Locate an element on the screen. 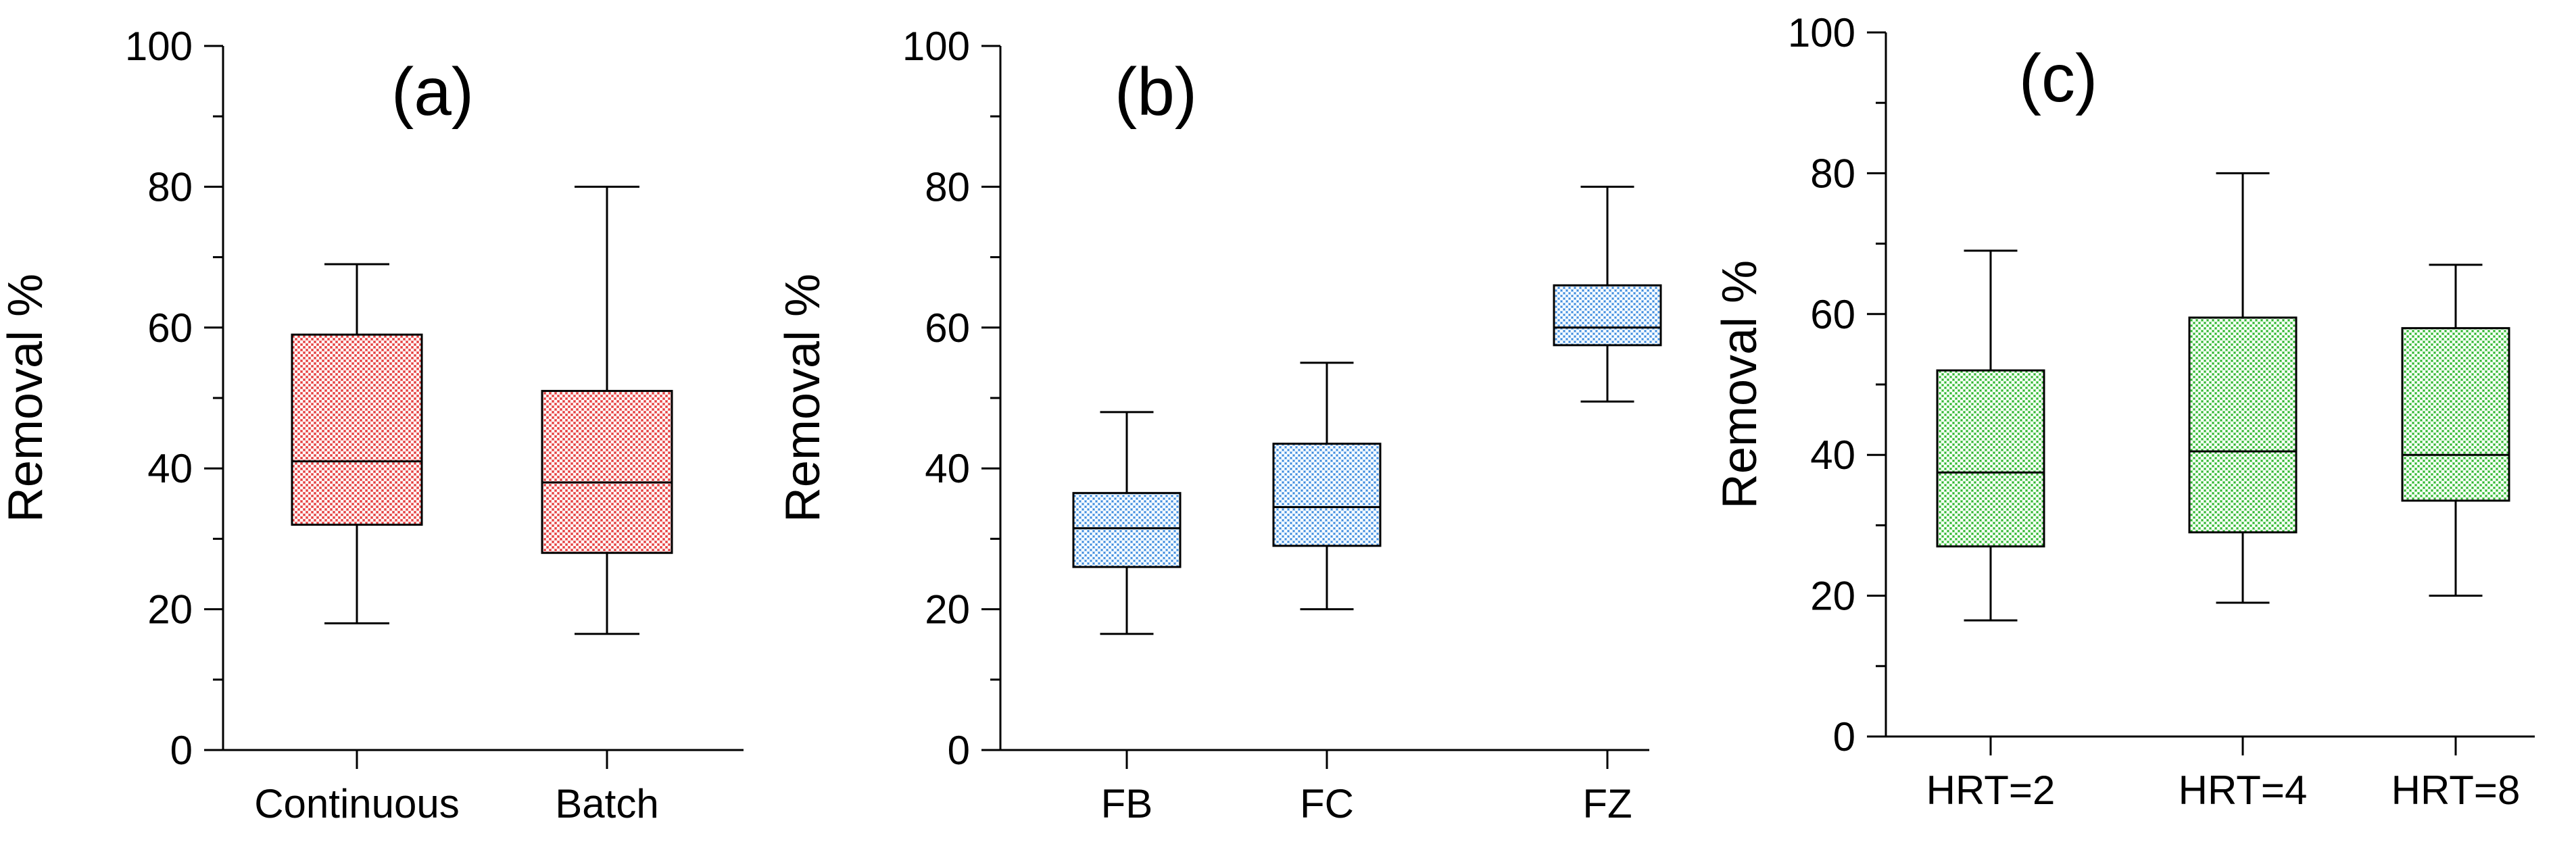 This screenshot has height=848, width=2576. panel-label: (b) is located at coordinates (1156, 92).